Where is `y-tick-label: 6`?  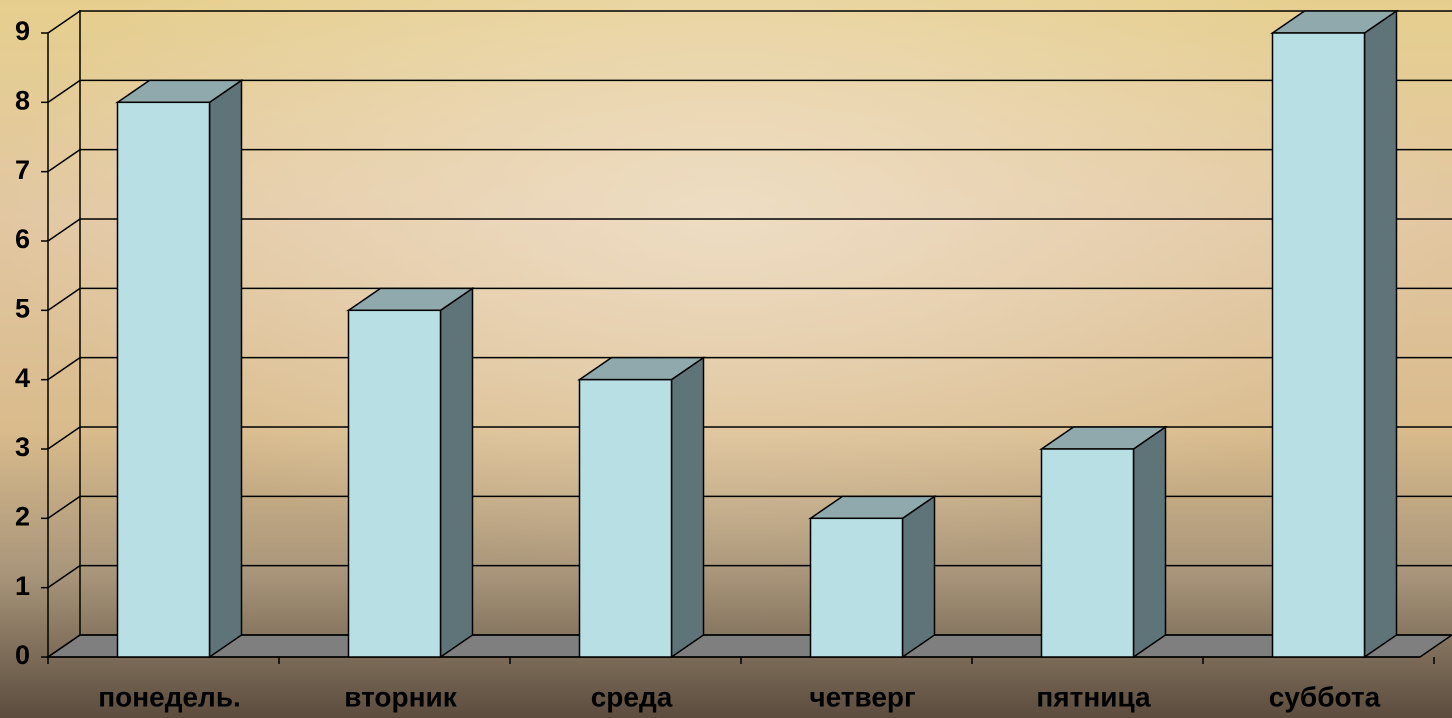
y-tick-label: 6 is located at coordinates (22, 239).